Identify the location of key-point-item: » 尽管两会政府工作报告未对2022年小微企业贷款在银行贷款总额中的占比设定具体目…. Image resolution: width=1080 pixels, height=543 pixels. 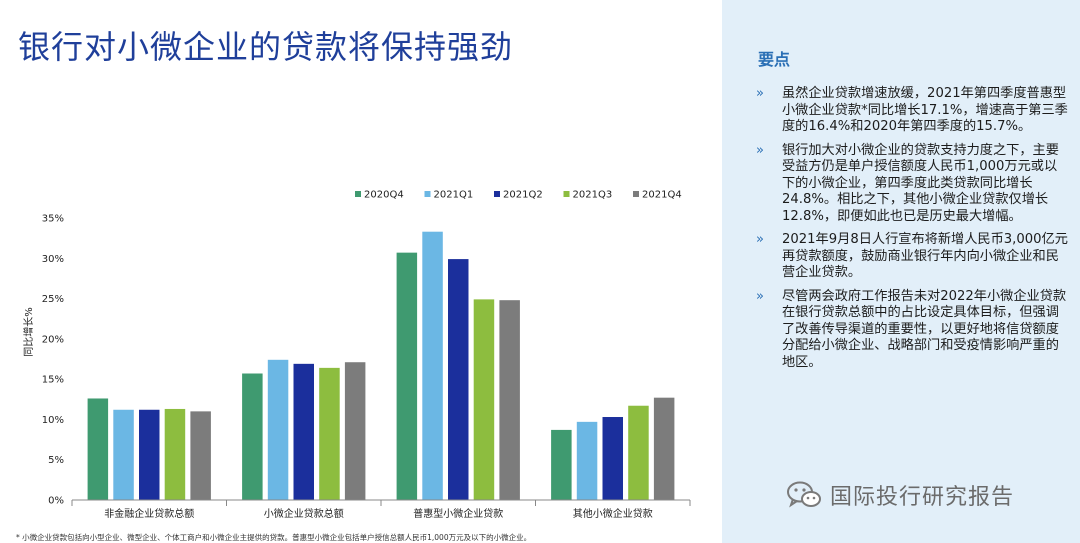
(911, 330).